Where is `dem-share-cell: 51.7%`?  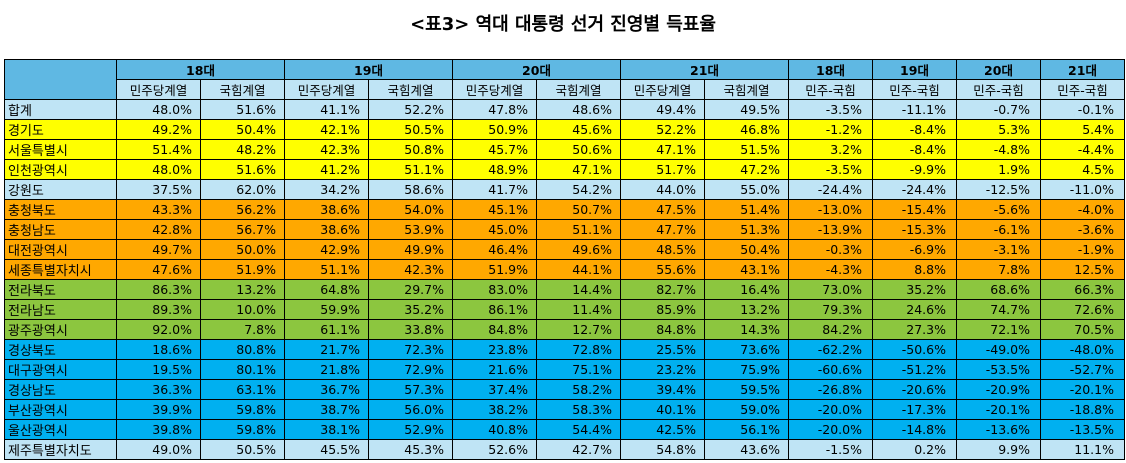
dem-share-cell: 51.7% is located at coordinates (662, 169).